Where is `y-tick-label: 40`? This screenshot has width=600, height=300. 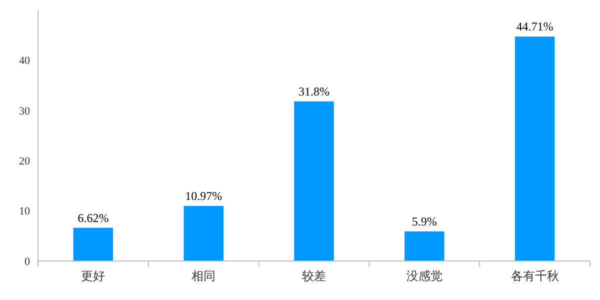 y-tick-label: 40 is located at coordinates (24, 61).